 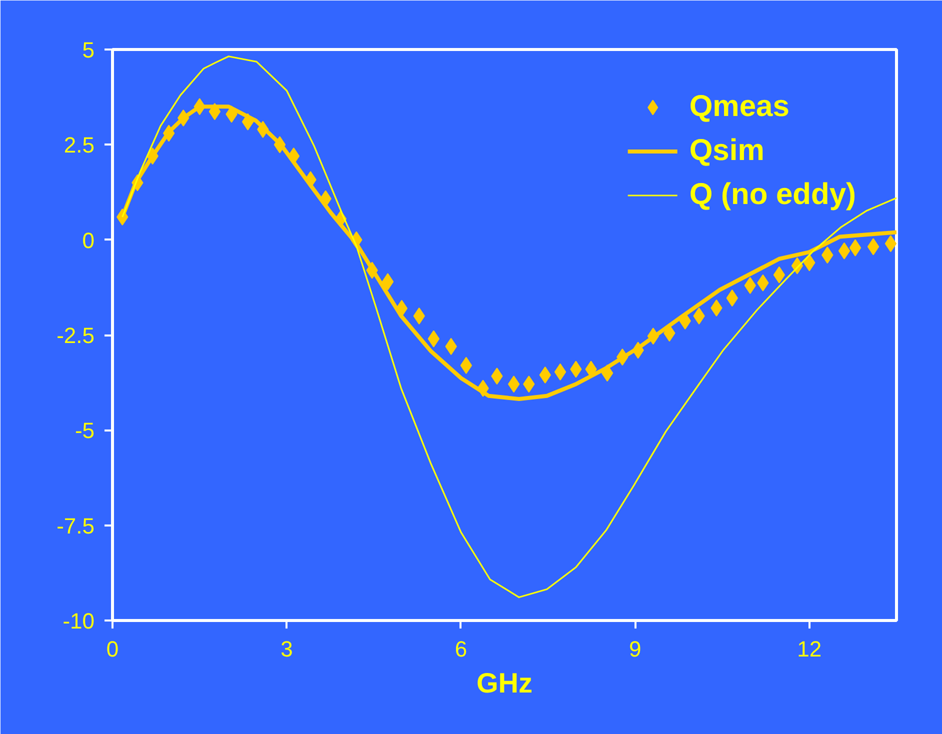 What do you see at coordinates (79, 145) in the screenshot?
I see `y-tick-label: 2.5` at bounding box center [79, 145].